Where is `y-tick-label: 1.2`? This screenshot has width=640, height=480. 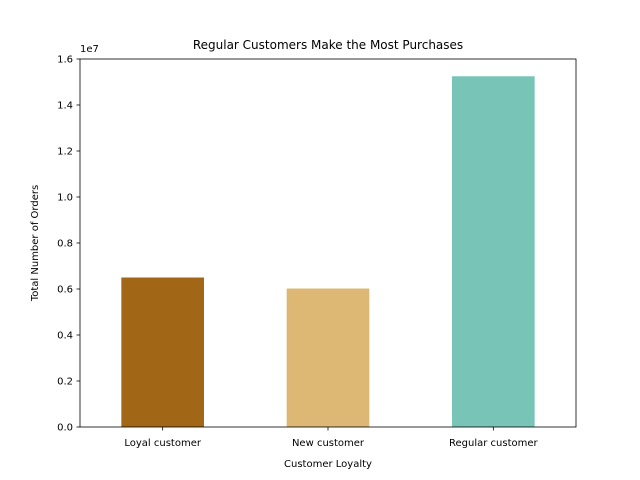
y-tick-label: 1.2 is located at coordinates (65, 152).